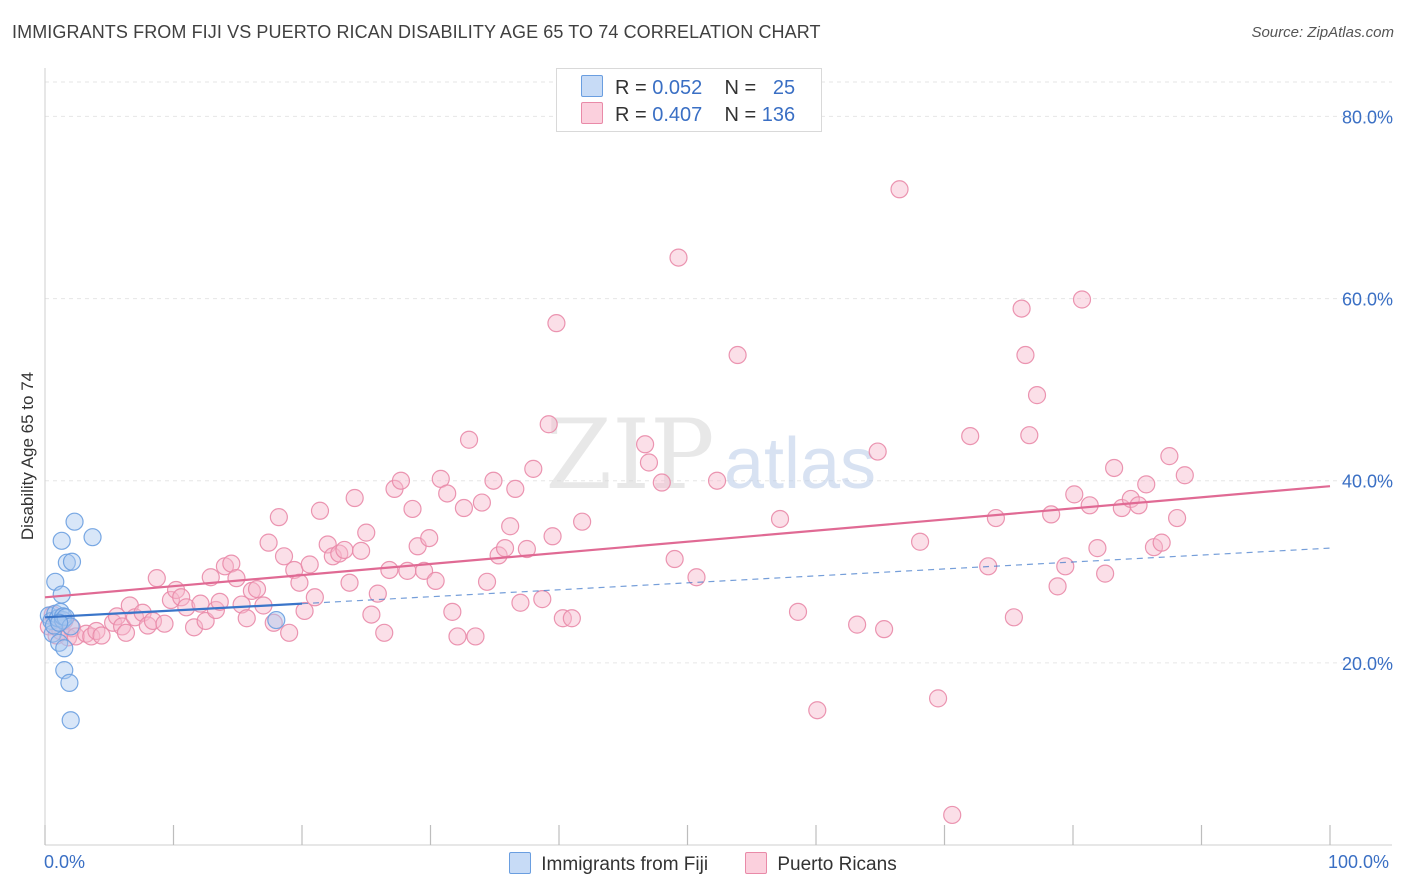 The height and width of the screenshot is (892, 1406). What do you see at coordinates (65, 862) in the screenshot?
I see `x-tick-label-min: 0.0%` at bounding box center [65, 862].